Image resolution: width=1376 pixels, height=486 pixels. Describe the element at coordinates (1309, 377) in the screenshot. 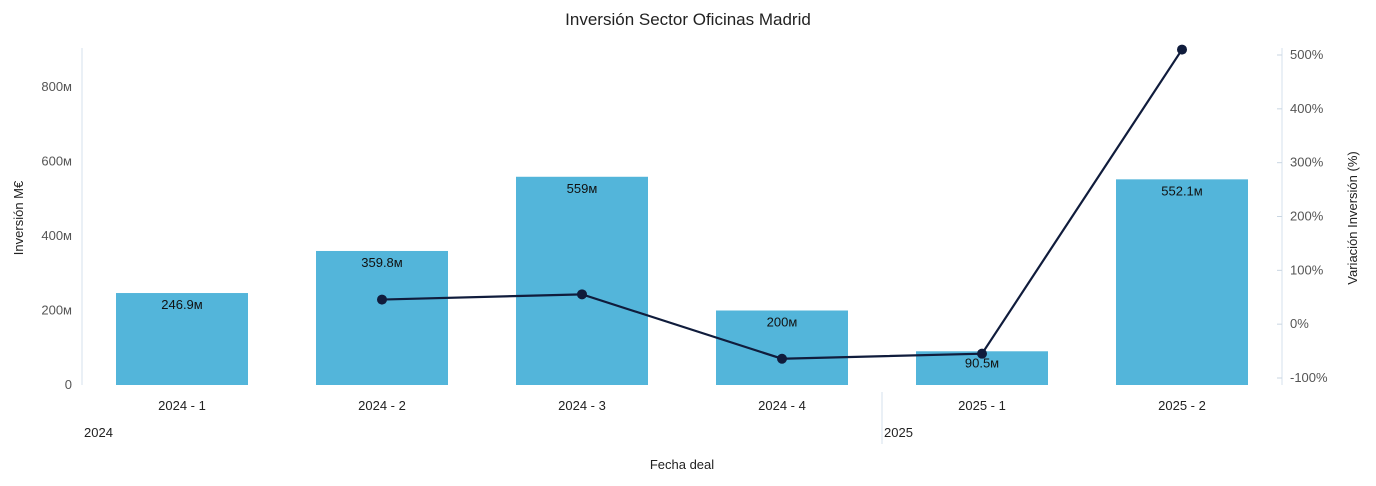

I see `y-tick-label-right: -100%` at that location.